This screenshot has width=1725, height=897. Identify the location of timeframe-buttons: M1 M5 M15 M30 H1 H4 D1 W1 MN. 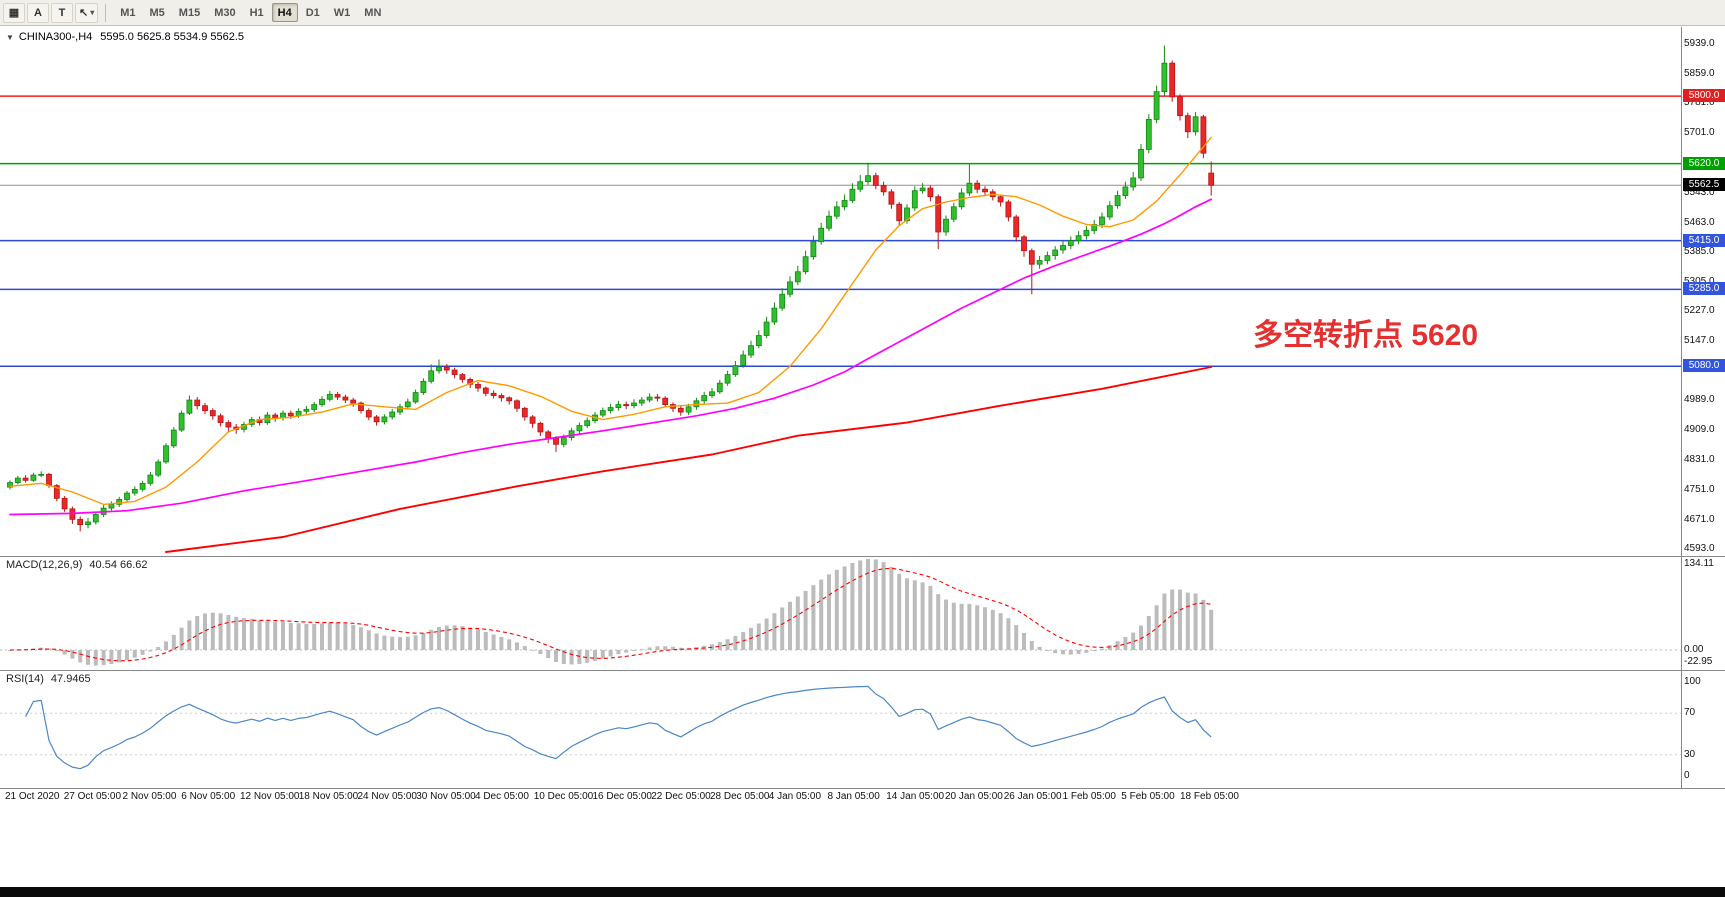
(250, 13).